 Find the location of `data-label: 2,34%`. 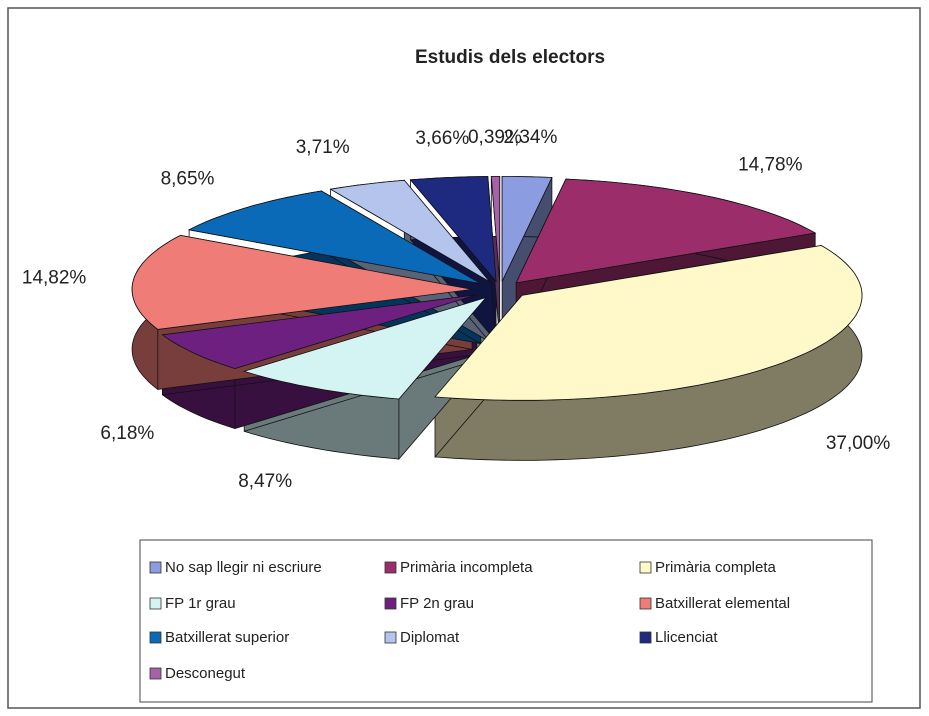

data-label: 2,34% is located at coordinates (531, 137).